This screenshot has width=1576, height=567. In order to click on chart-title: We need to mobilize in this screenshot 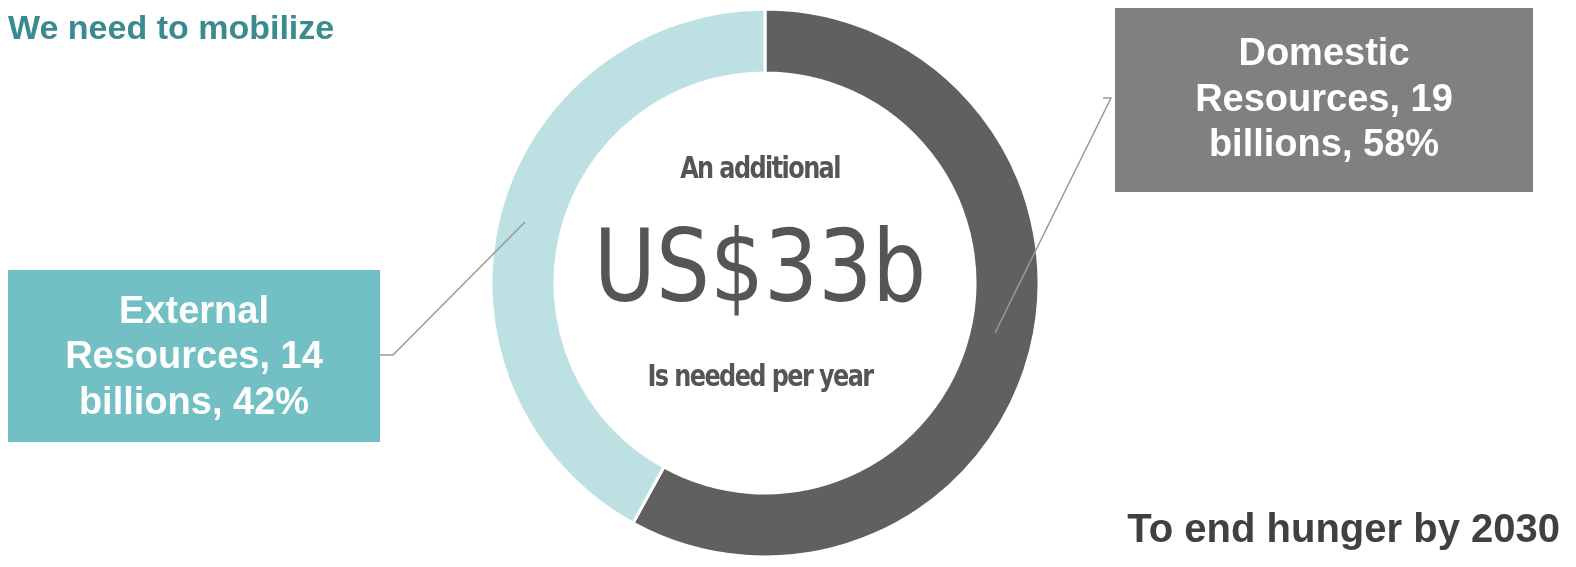, I will do `click(171, 27)`.